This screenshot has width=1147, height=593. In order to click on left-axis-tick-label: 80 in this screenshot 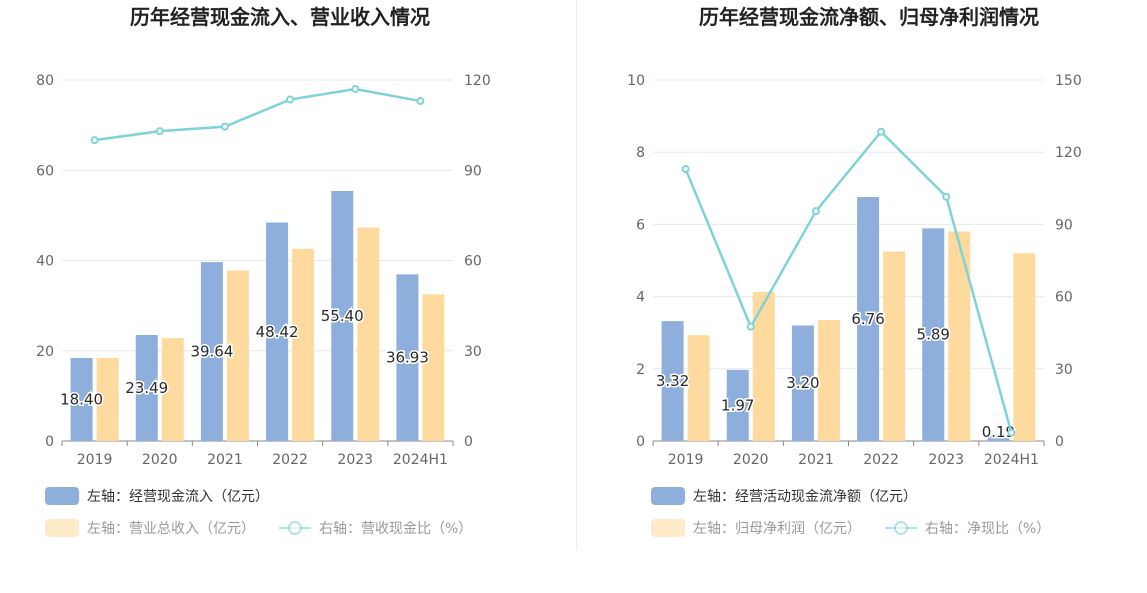, I will do `click(45, 81)`.